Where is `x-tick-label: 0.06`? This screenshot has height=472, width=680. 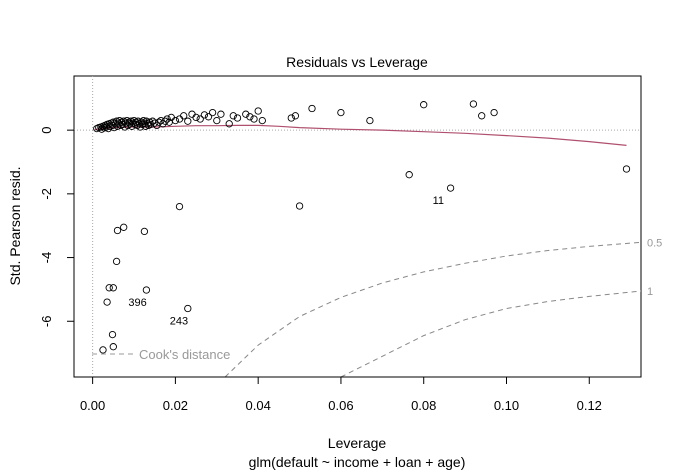 x-tick-label: 0.06 is located at coordinates (340, 405).